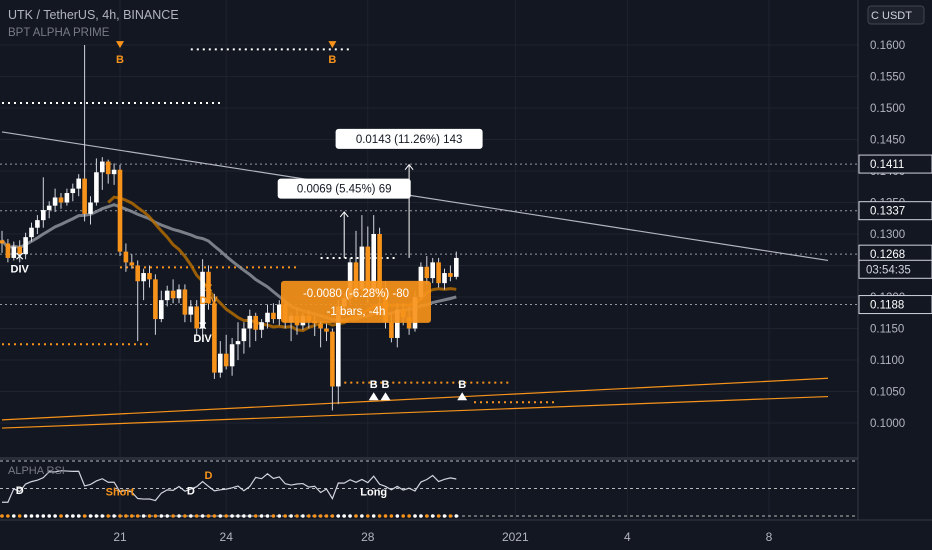  What do you see at coordinates (356, 301) in the screenshot?
I see `measure-box-negative` at bounding box center [356, 301].